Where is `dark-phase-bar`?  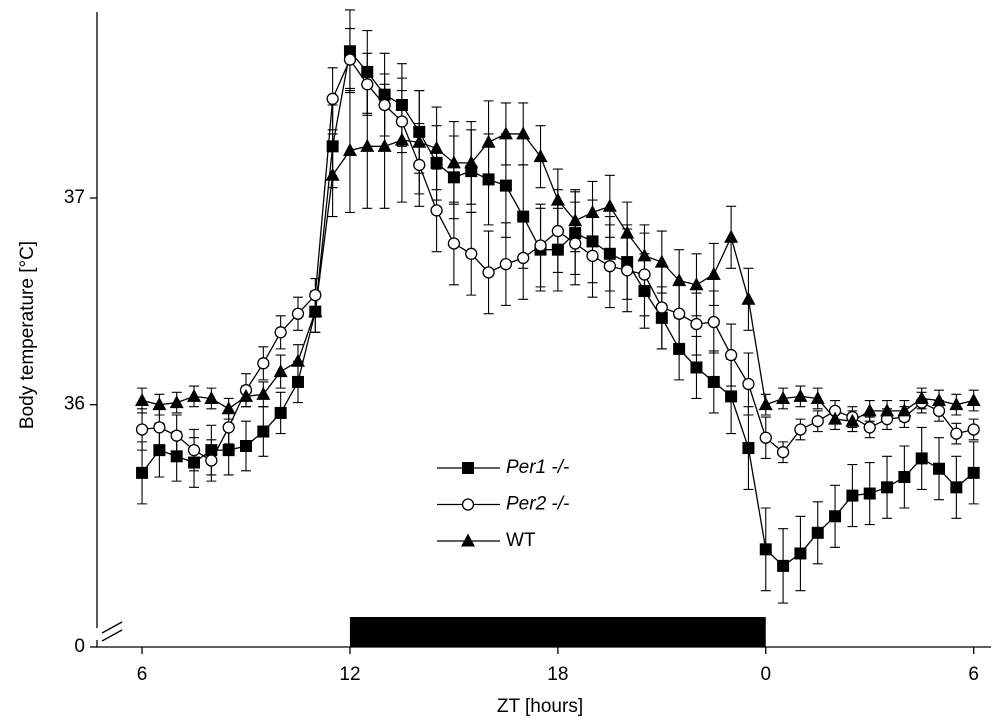 dark-phase-bar is located at coordinates (557, 632).